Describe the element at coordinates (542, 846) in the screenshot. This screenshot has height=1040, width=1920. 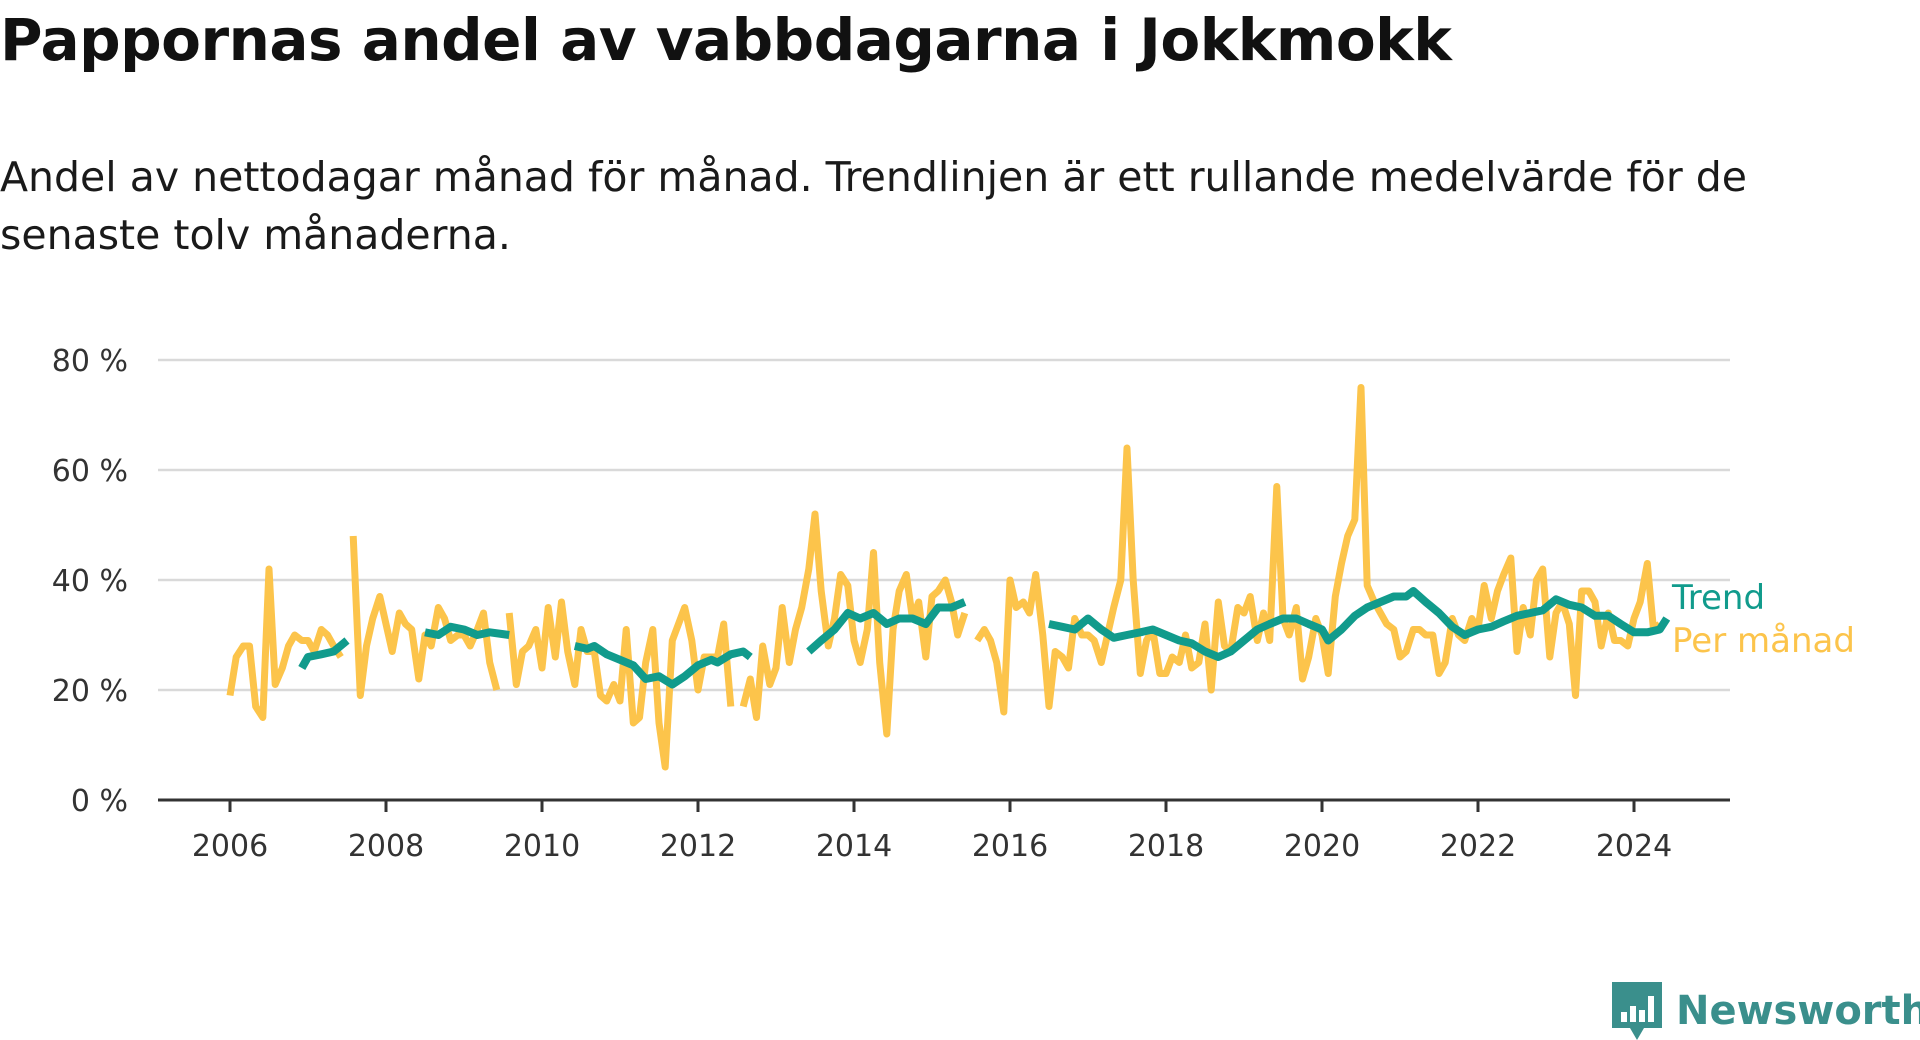
I see `x-tick-label: 2010` at that location.